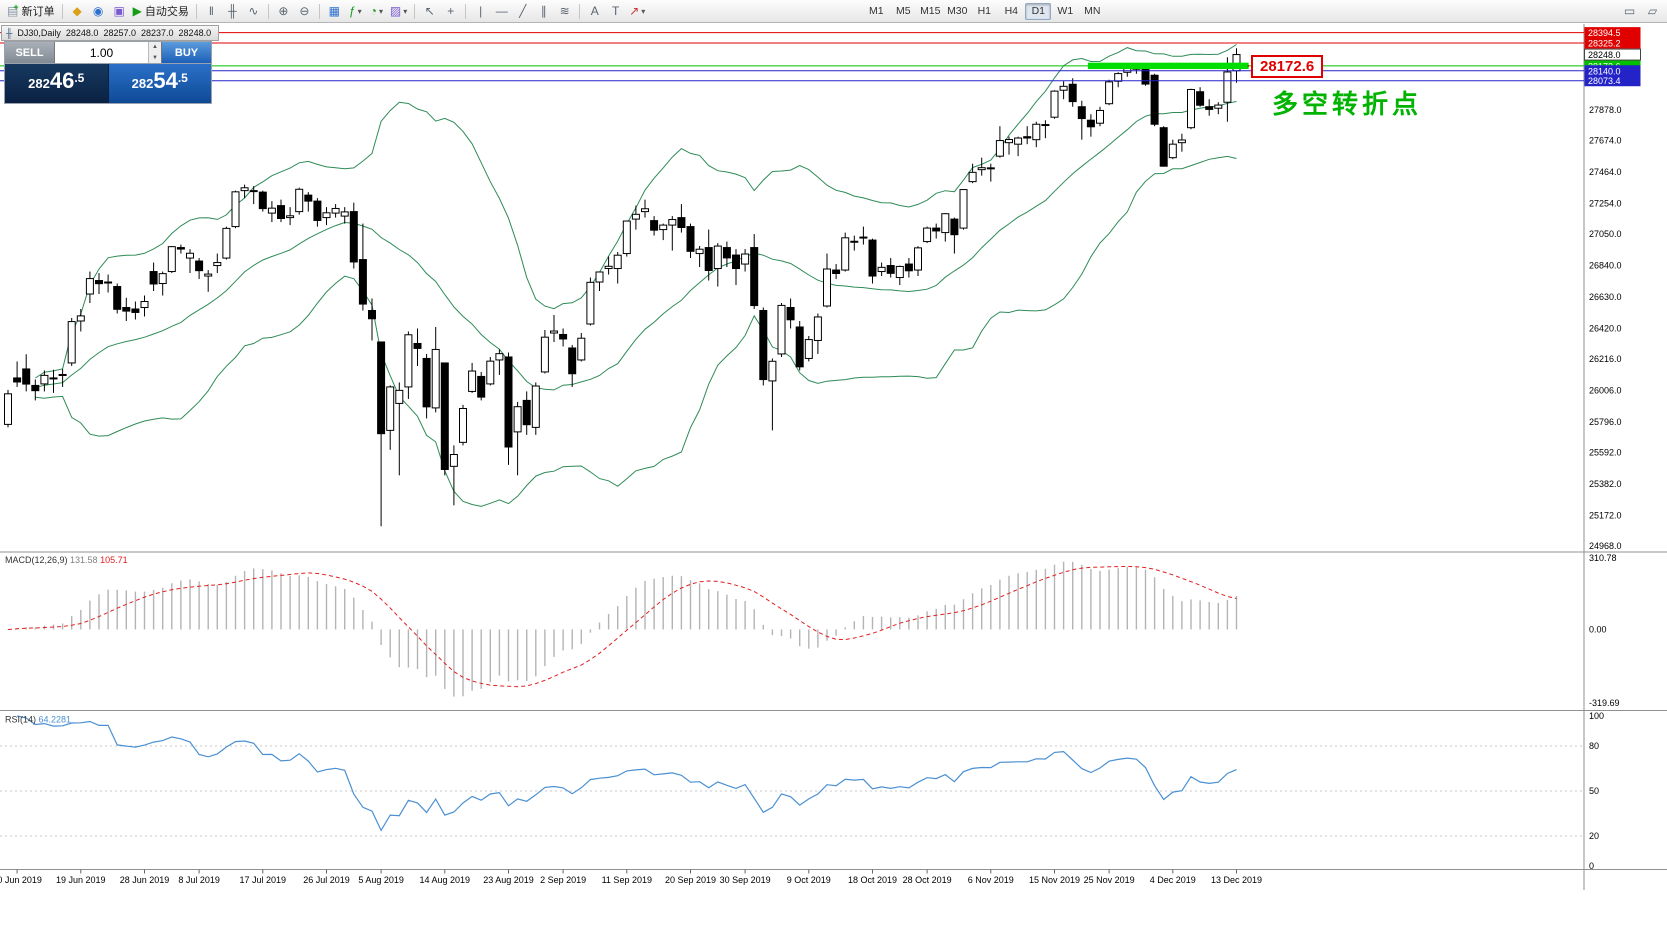  Describe the element at coordinates (159, 83) in the screenshot. I see `ask-price: 282 54.5` at that location.